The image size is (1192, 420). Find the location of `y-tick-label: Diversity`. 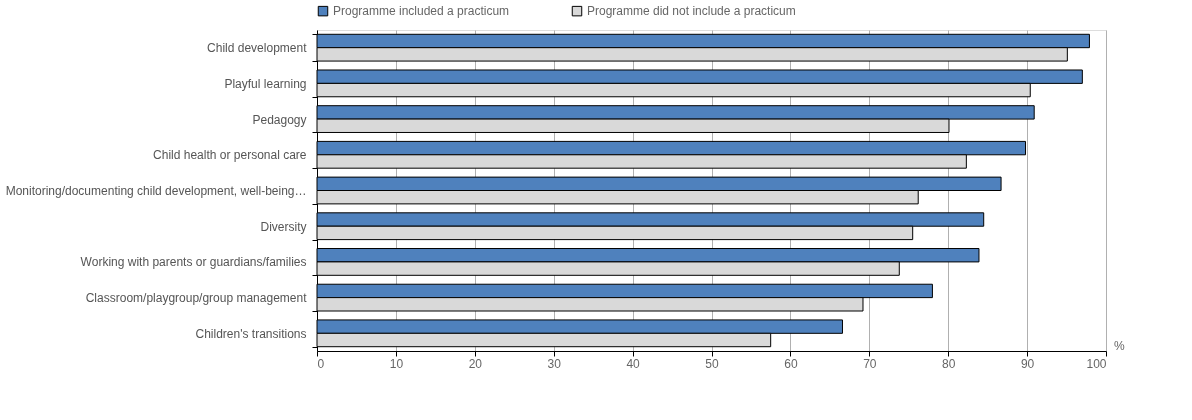

y-tick-label: Diversity is located at coordinates (283, 226).